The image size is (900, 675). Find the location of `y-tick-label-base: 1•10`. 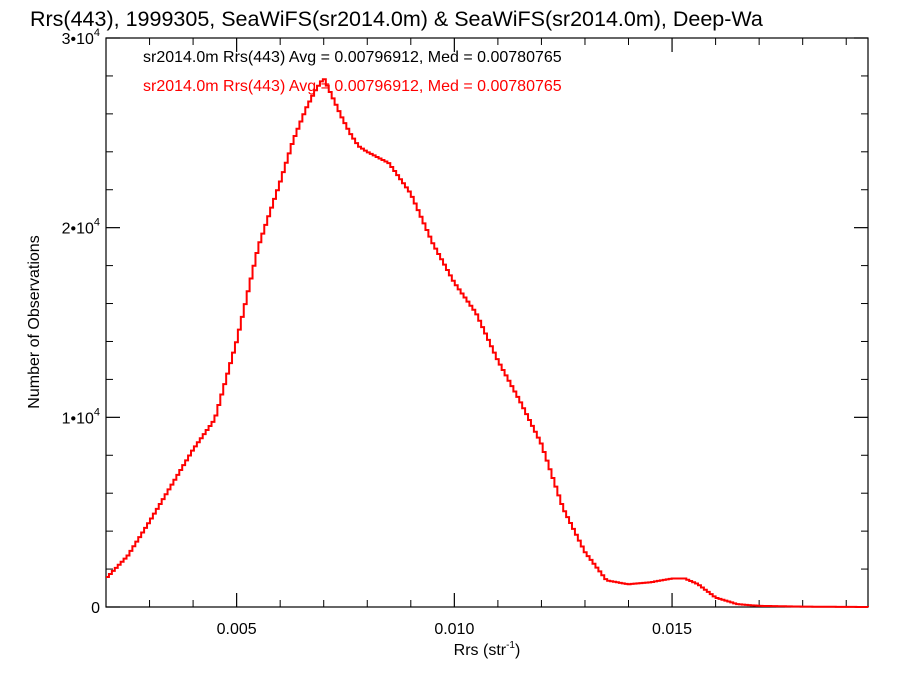

y-tick-label-base: 1•10 is located at coordinates (78, 418).